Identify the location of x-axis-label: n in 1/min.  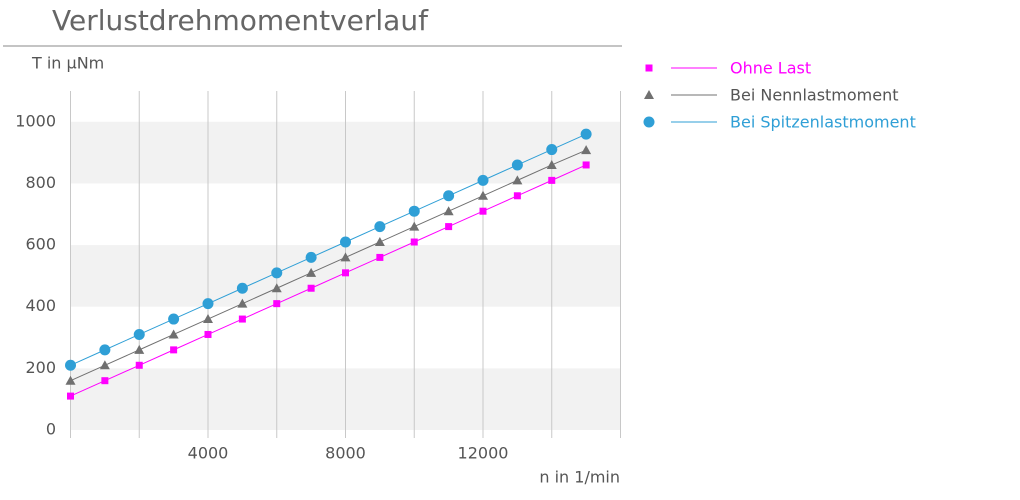
(579, 477).